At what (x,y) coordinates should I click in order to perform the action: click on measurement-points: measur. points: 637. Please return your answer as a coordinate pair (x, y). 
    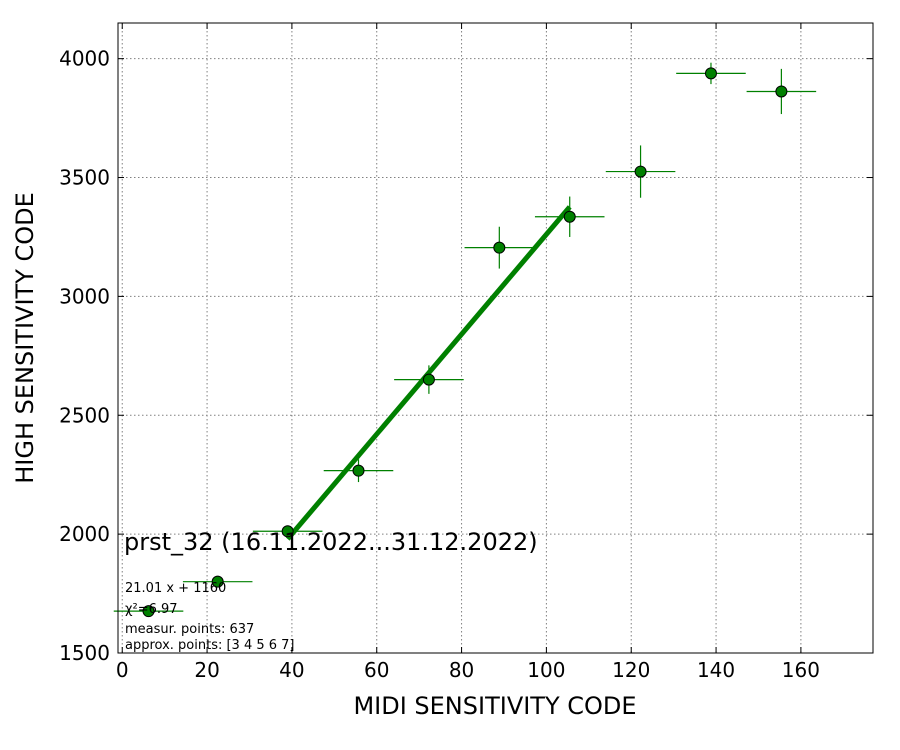
    Looking at the image, I should click on (189, 629).